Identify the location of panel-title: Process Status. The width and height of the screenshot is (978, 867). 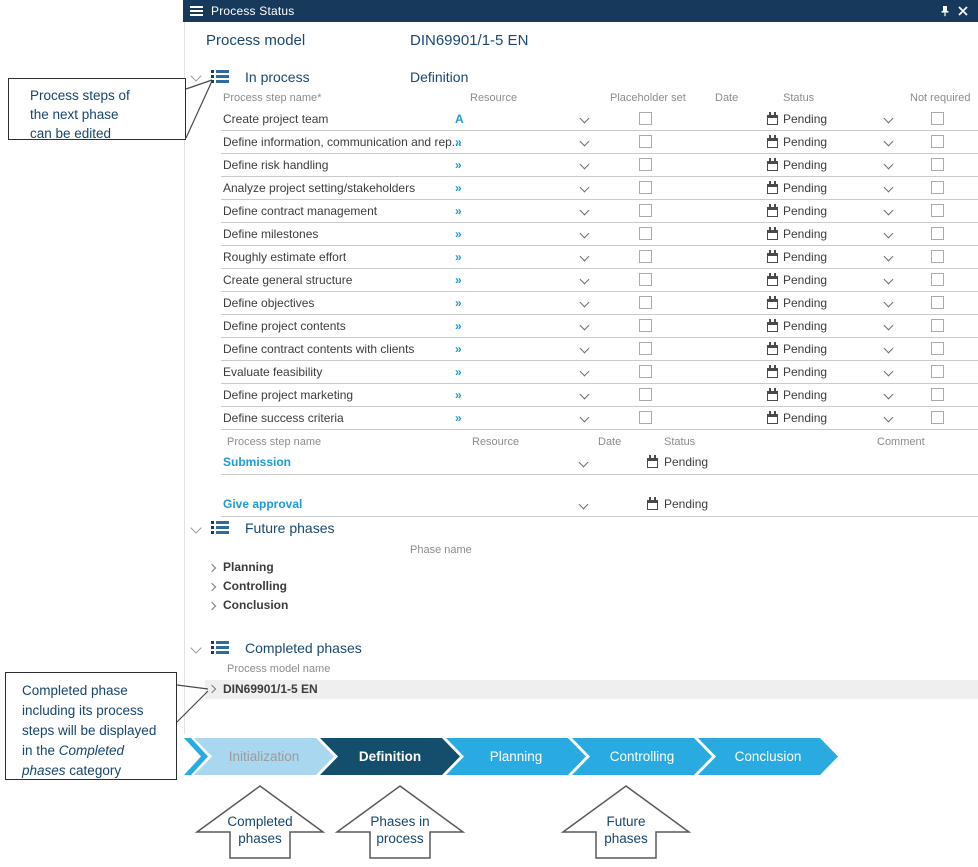
(253, 11).